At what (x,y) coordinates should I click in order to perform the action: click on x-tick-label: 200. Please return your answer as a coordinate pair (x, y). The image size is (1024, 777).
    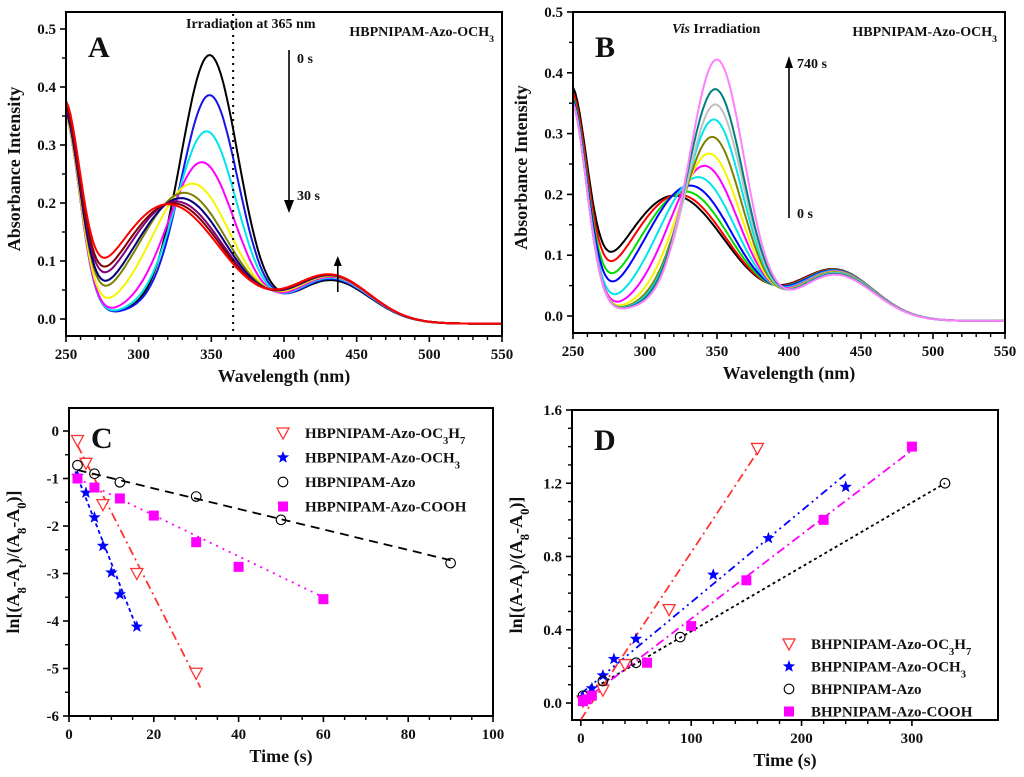
    Looking at the image, I should click on (801, 739).